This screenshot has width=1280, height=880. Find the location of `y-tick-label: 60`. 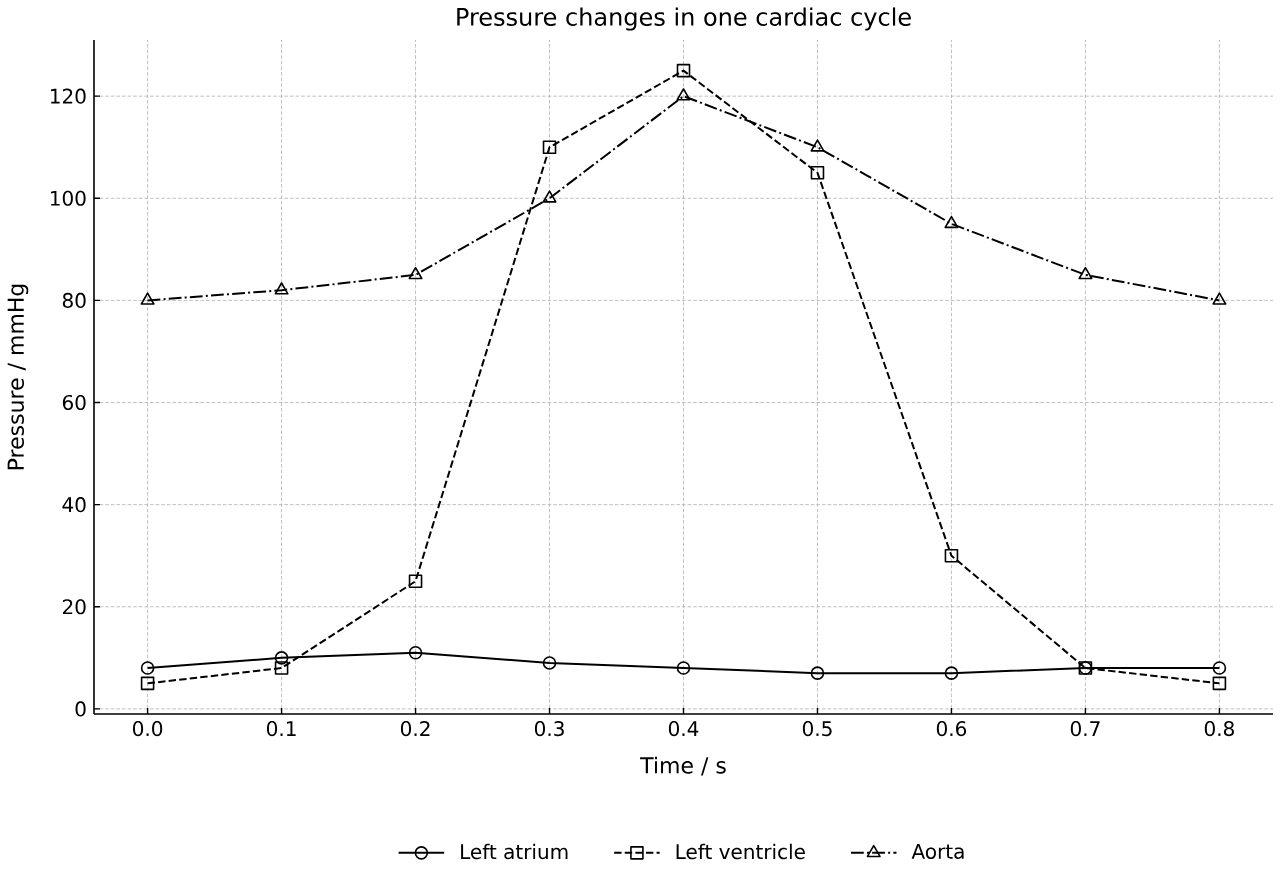

y-tick-label: 60 is located at coordinates (74, 402).